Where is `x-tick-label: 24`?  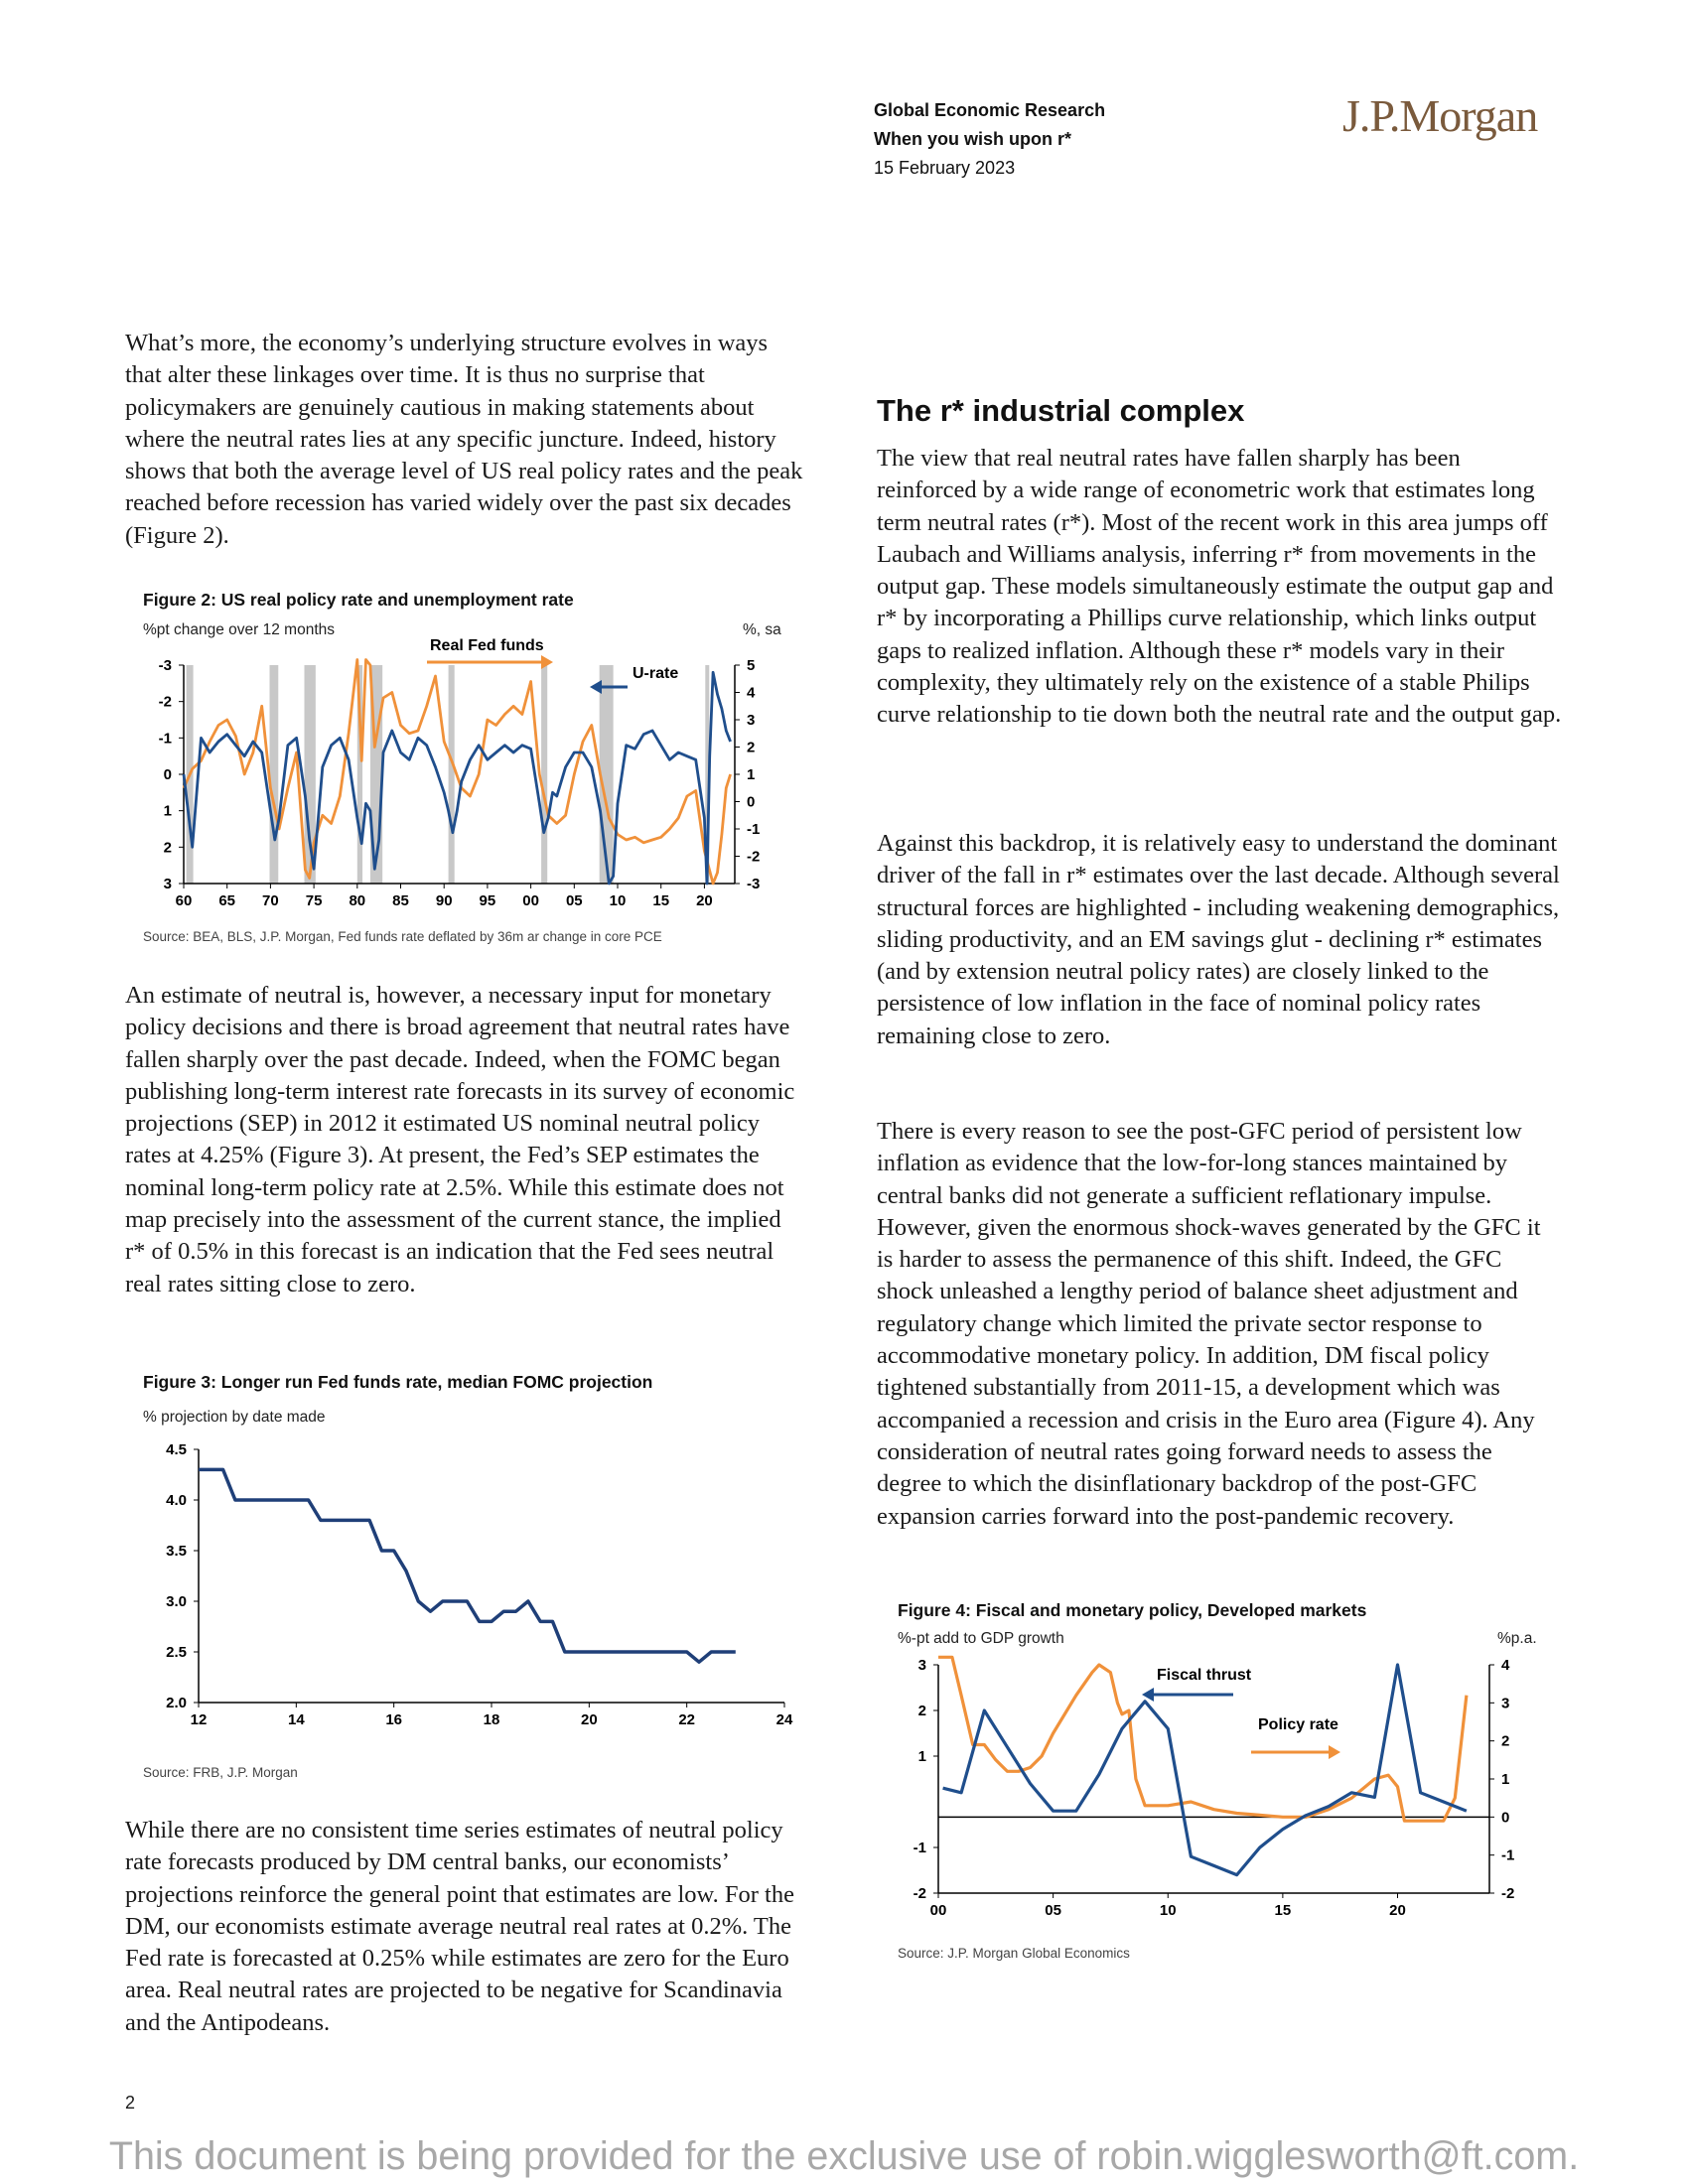 x-tick-label: 24 is located at coordinates (784, 1719).